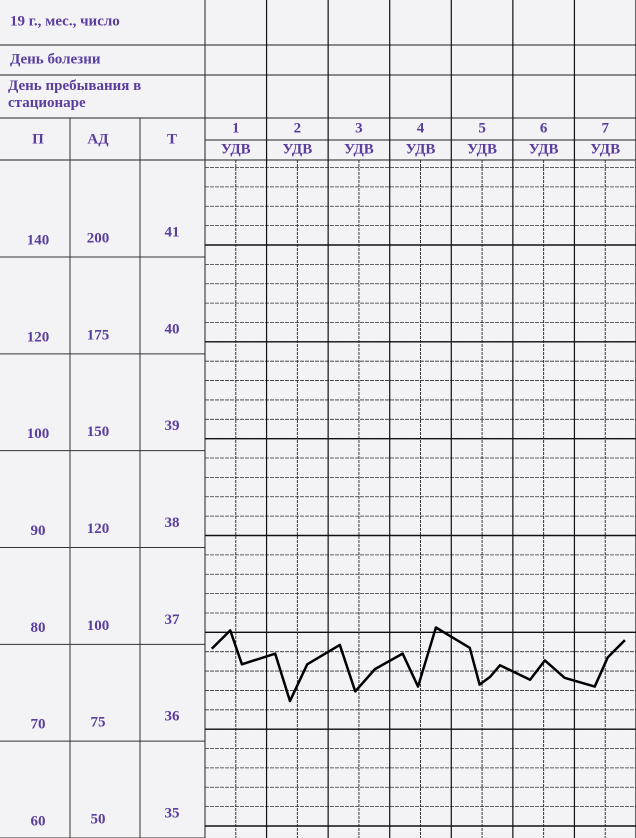  I want to click on pulse-tick-label: 140, so click(38, 240).